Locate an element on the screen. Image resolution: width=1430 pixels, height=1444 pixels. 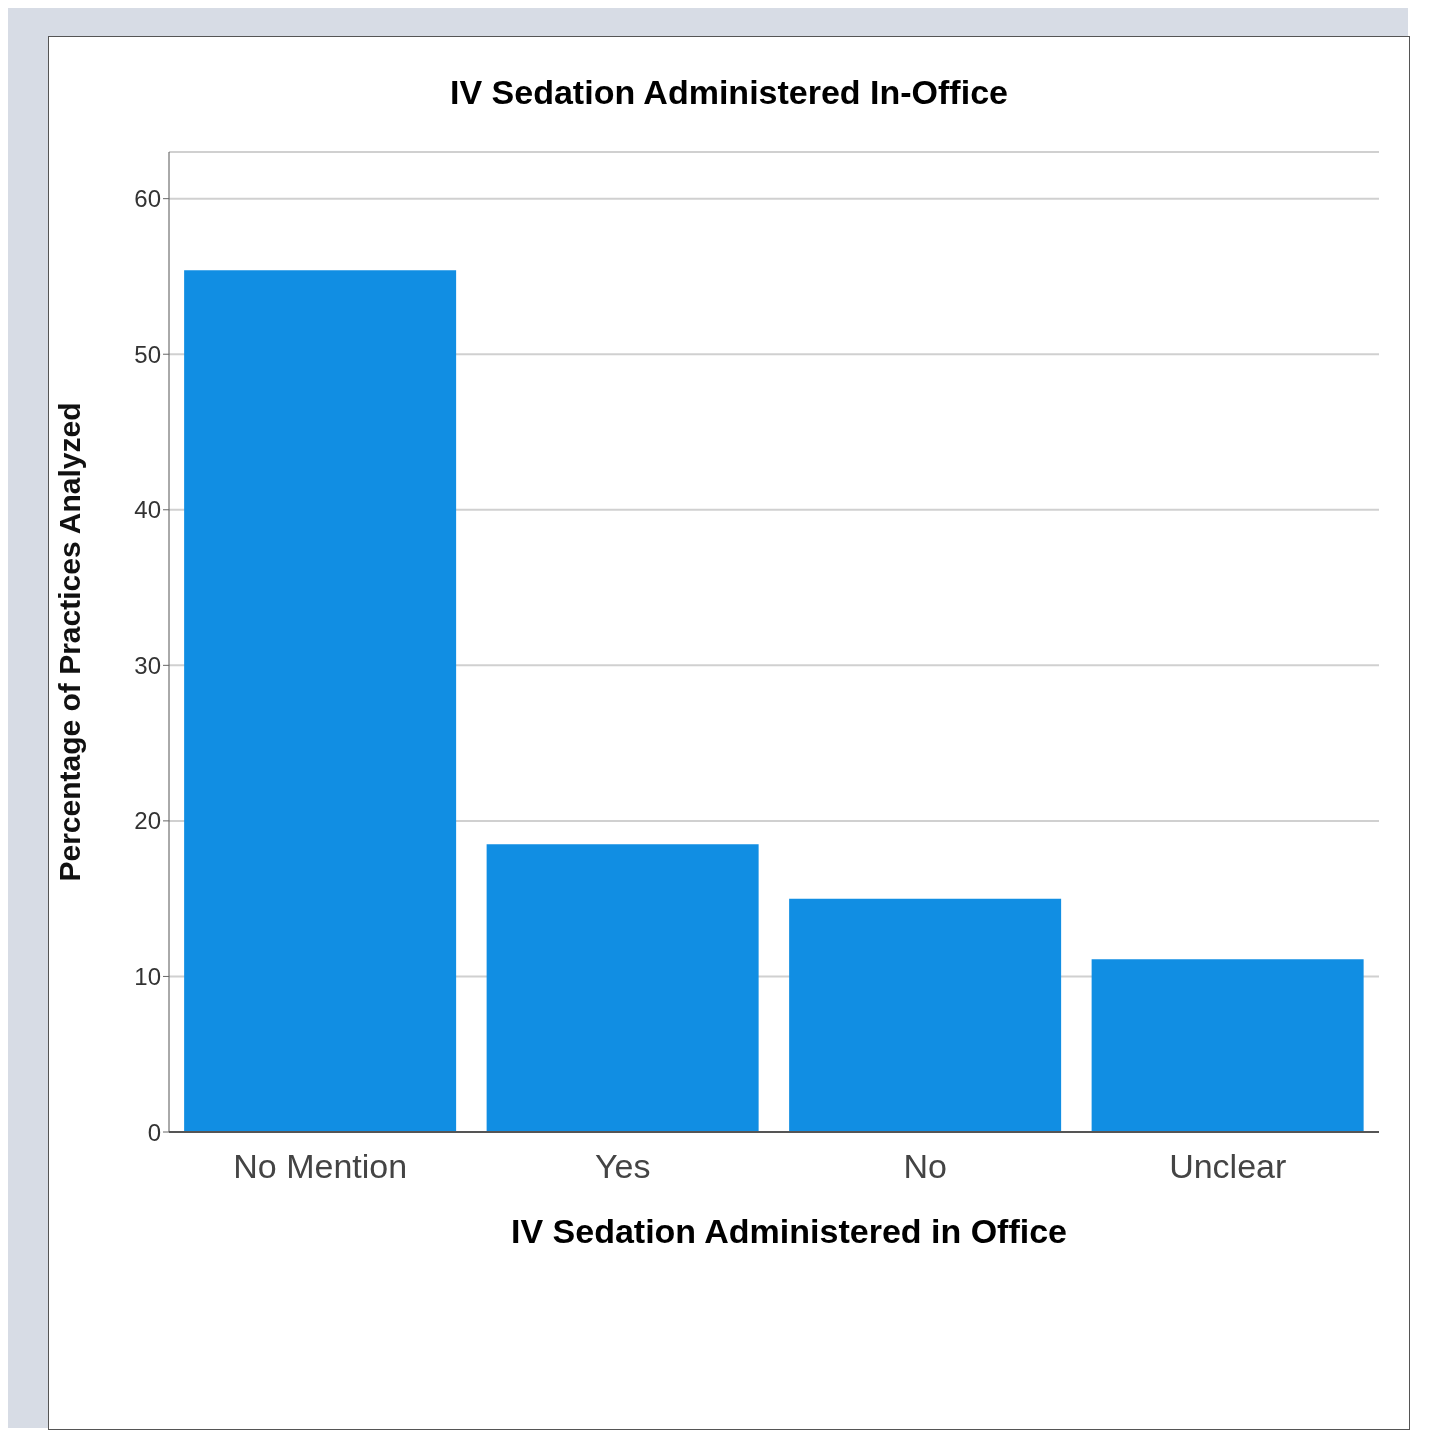
y-axis-title: Percentage of Practices Analyzed is located at coordinates (69, 642).